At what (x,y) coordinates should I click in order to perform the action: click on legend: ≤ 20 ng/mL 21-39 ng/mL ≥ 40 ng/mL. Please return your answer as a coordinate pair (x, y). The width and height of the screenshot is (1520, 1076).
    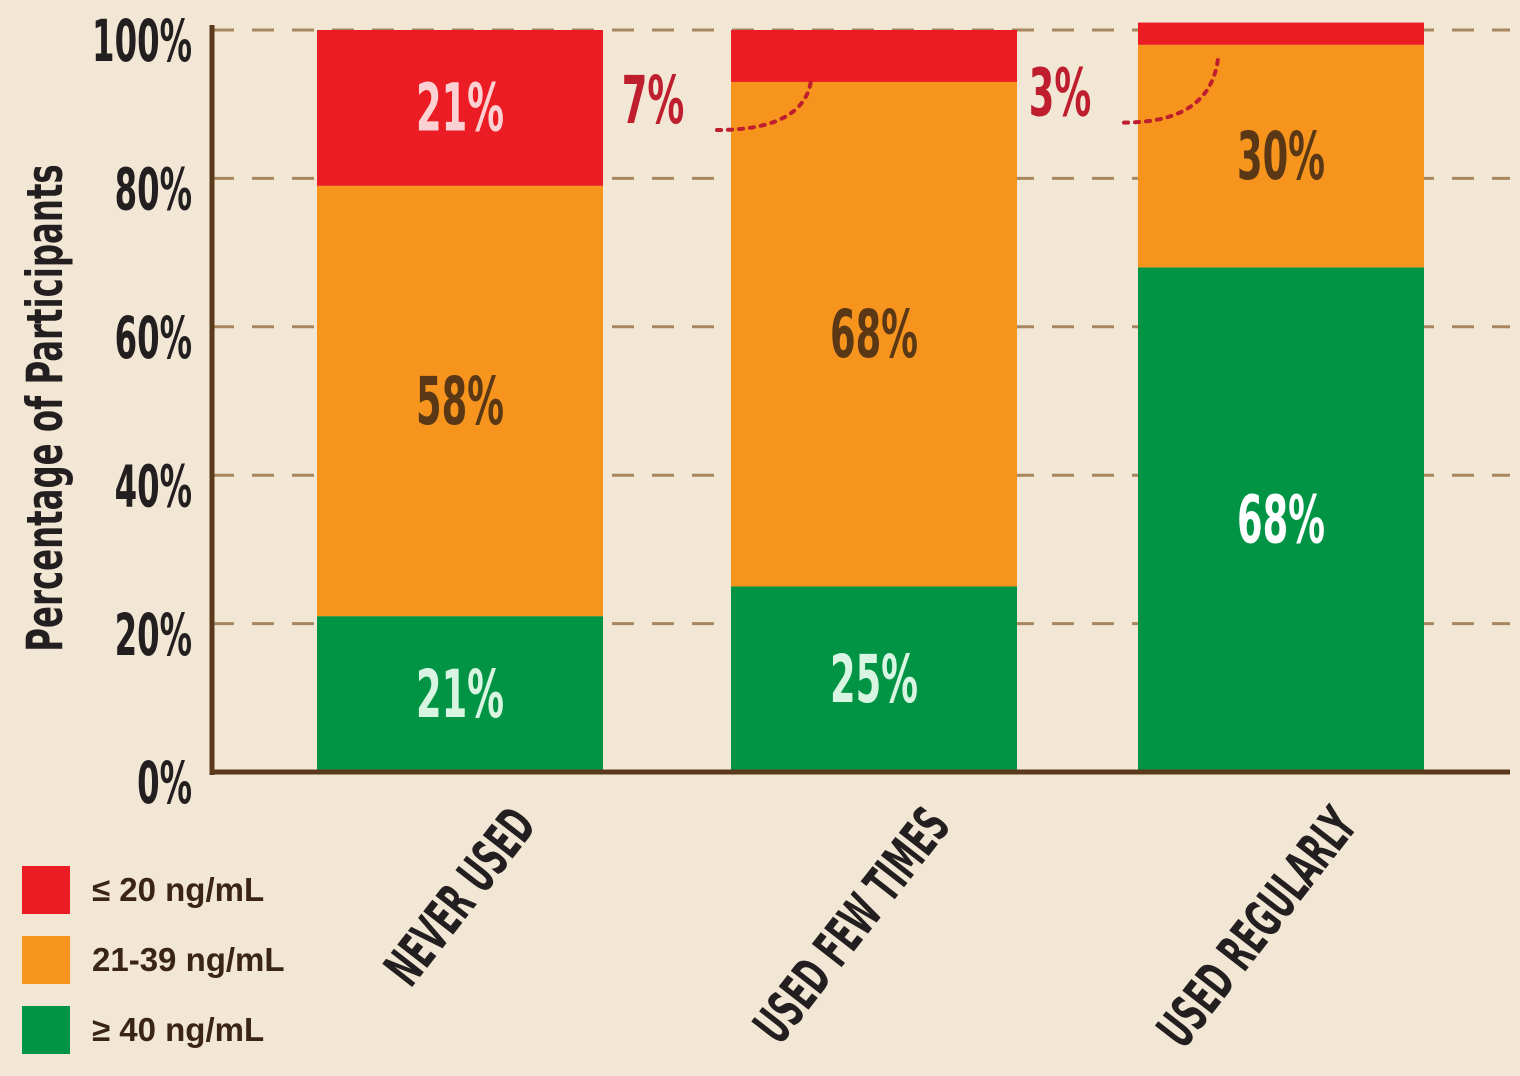
    Looking at the image, I should click on (153, 971).